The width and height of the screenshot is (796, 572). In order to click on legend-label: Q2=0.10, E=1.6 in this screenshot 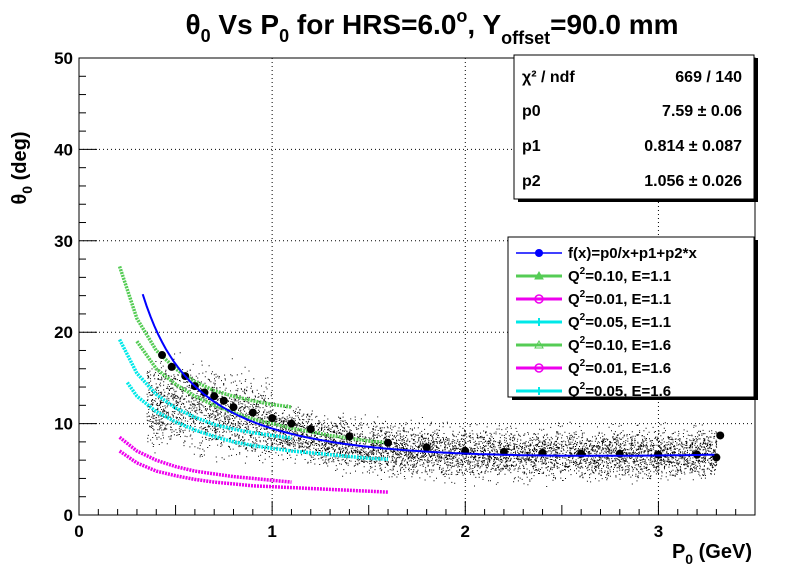, I will do `click(619, 344)`.